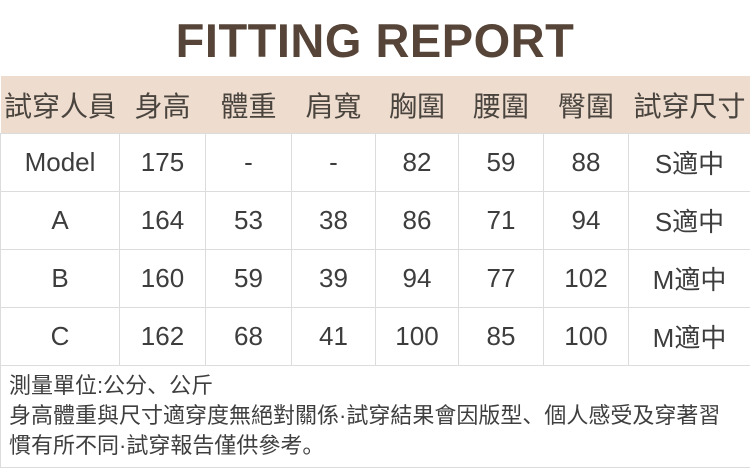 The height and width of the screenshot is (472, 750). I want to click on table-cell: 85, so click(501, 336).